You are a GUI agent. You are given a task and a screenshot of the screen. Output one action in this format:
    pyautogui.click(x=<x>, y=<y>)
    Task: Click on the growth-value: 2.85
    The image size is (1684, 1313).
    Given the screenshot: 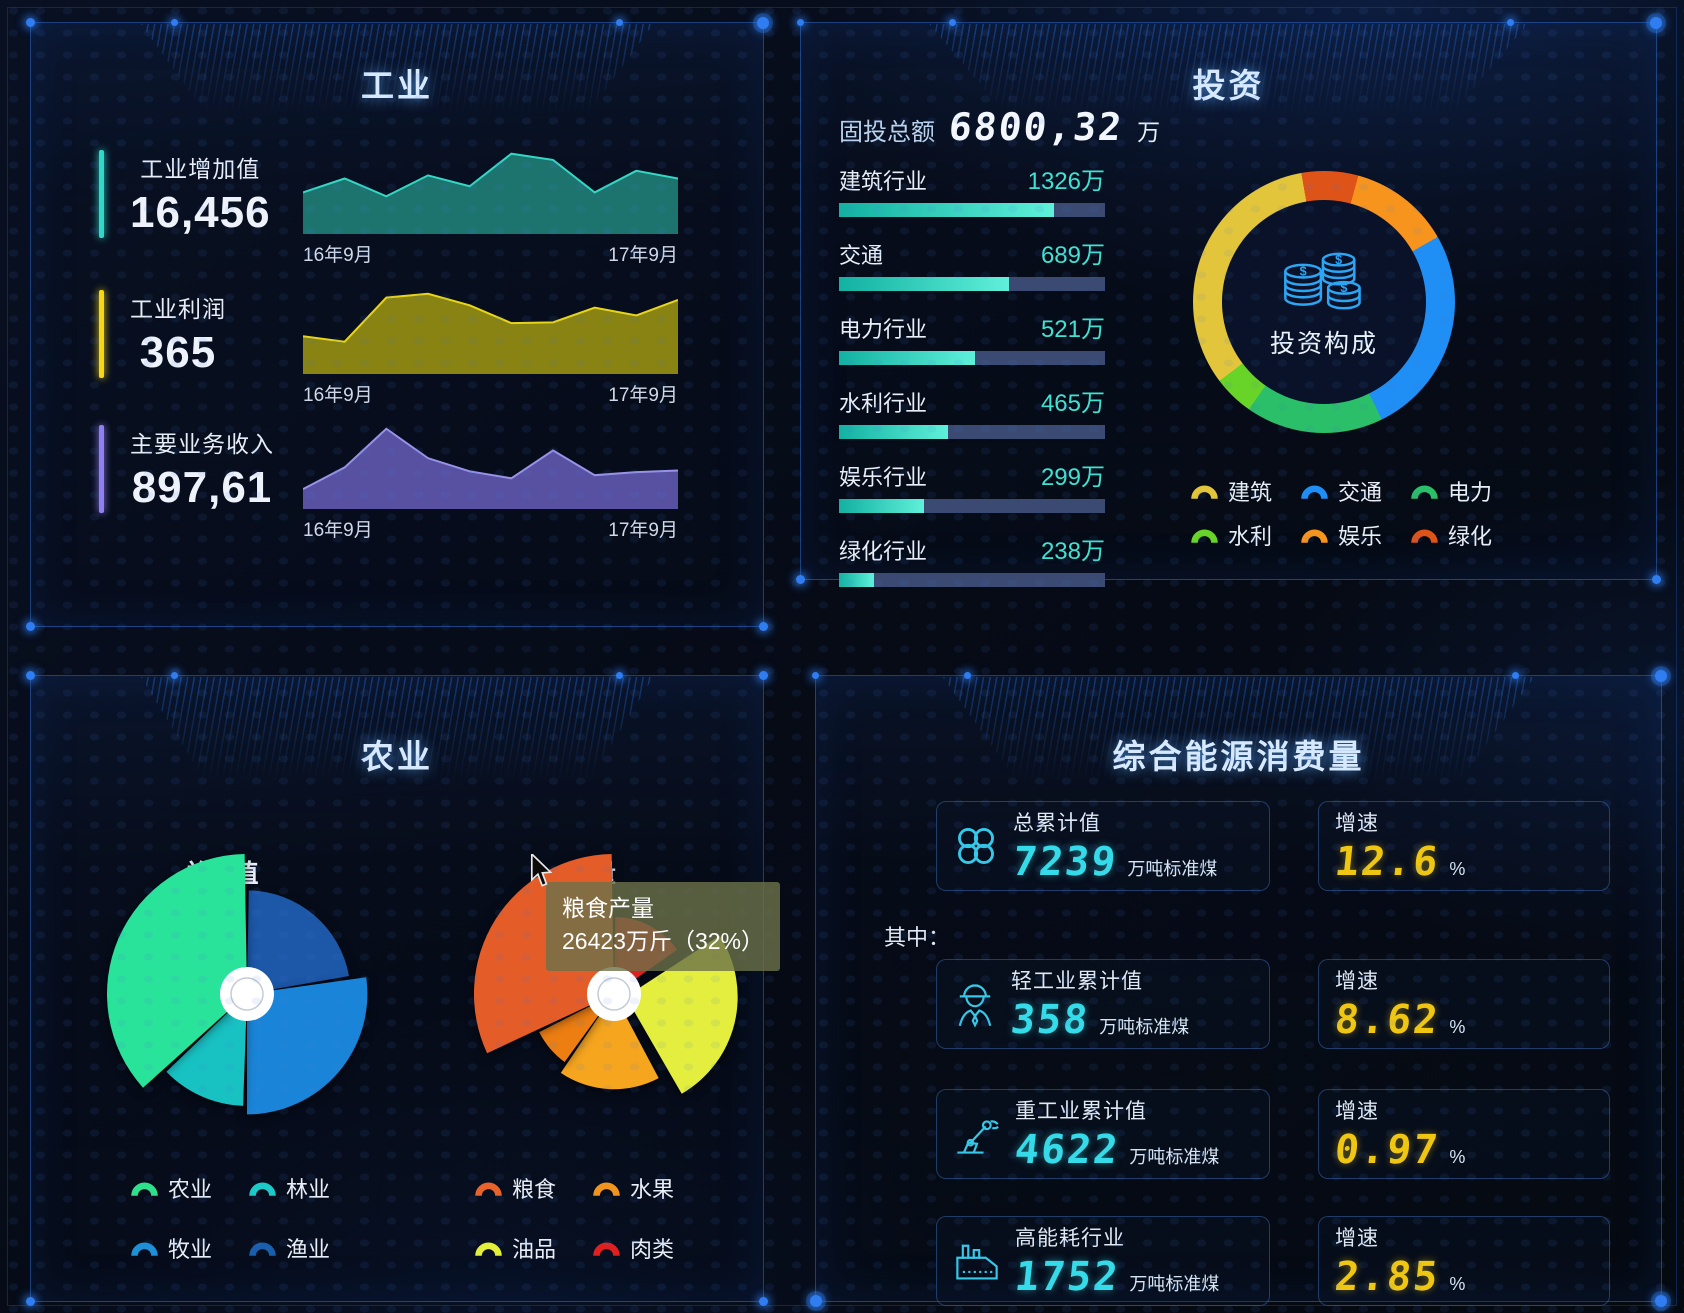 What is the action you would take?
    pyautogui.click(x=1387, y=1277)
    